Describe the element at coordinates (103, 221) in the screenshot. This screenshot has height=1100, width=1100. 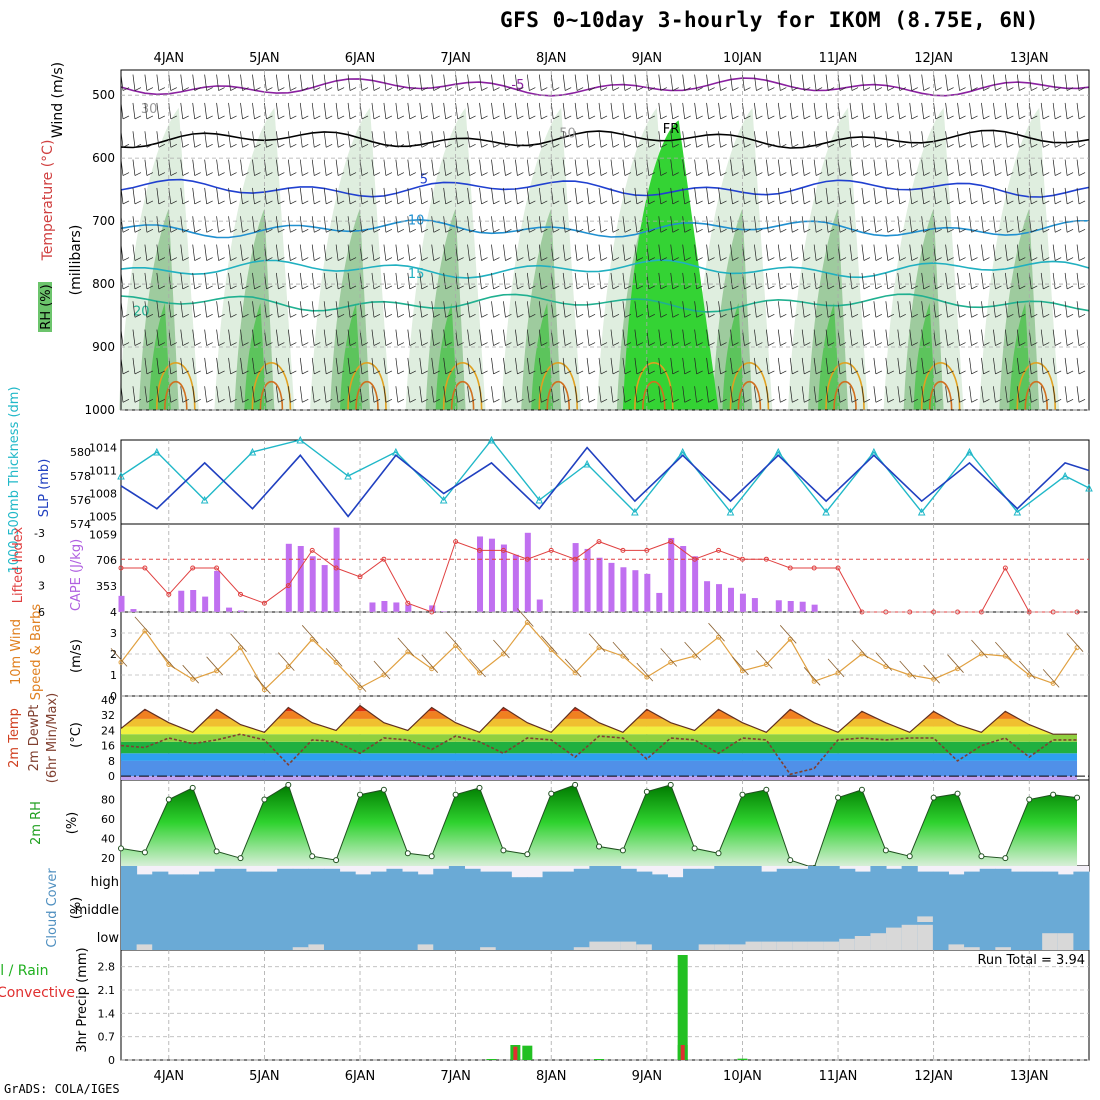
I see `pressure-tick: 700` at that location.